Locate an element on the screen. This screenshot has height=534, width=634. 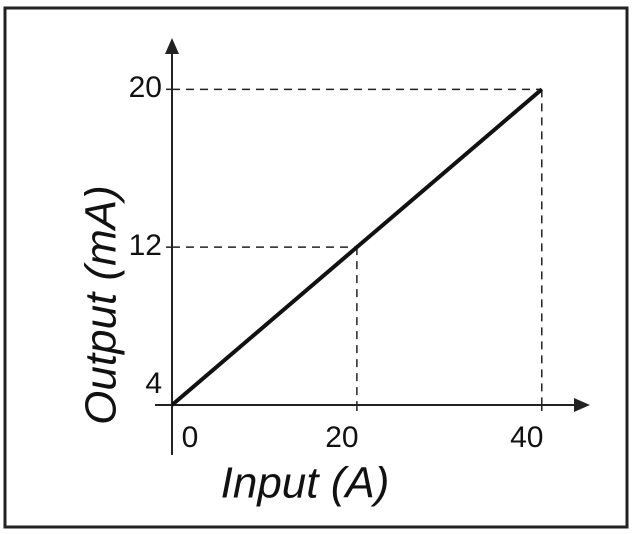
y-tick-label: 4 is located at coordinates (153, 383).